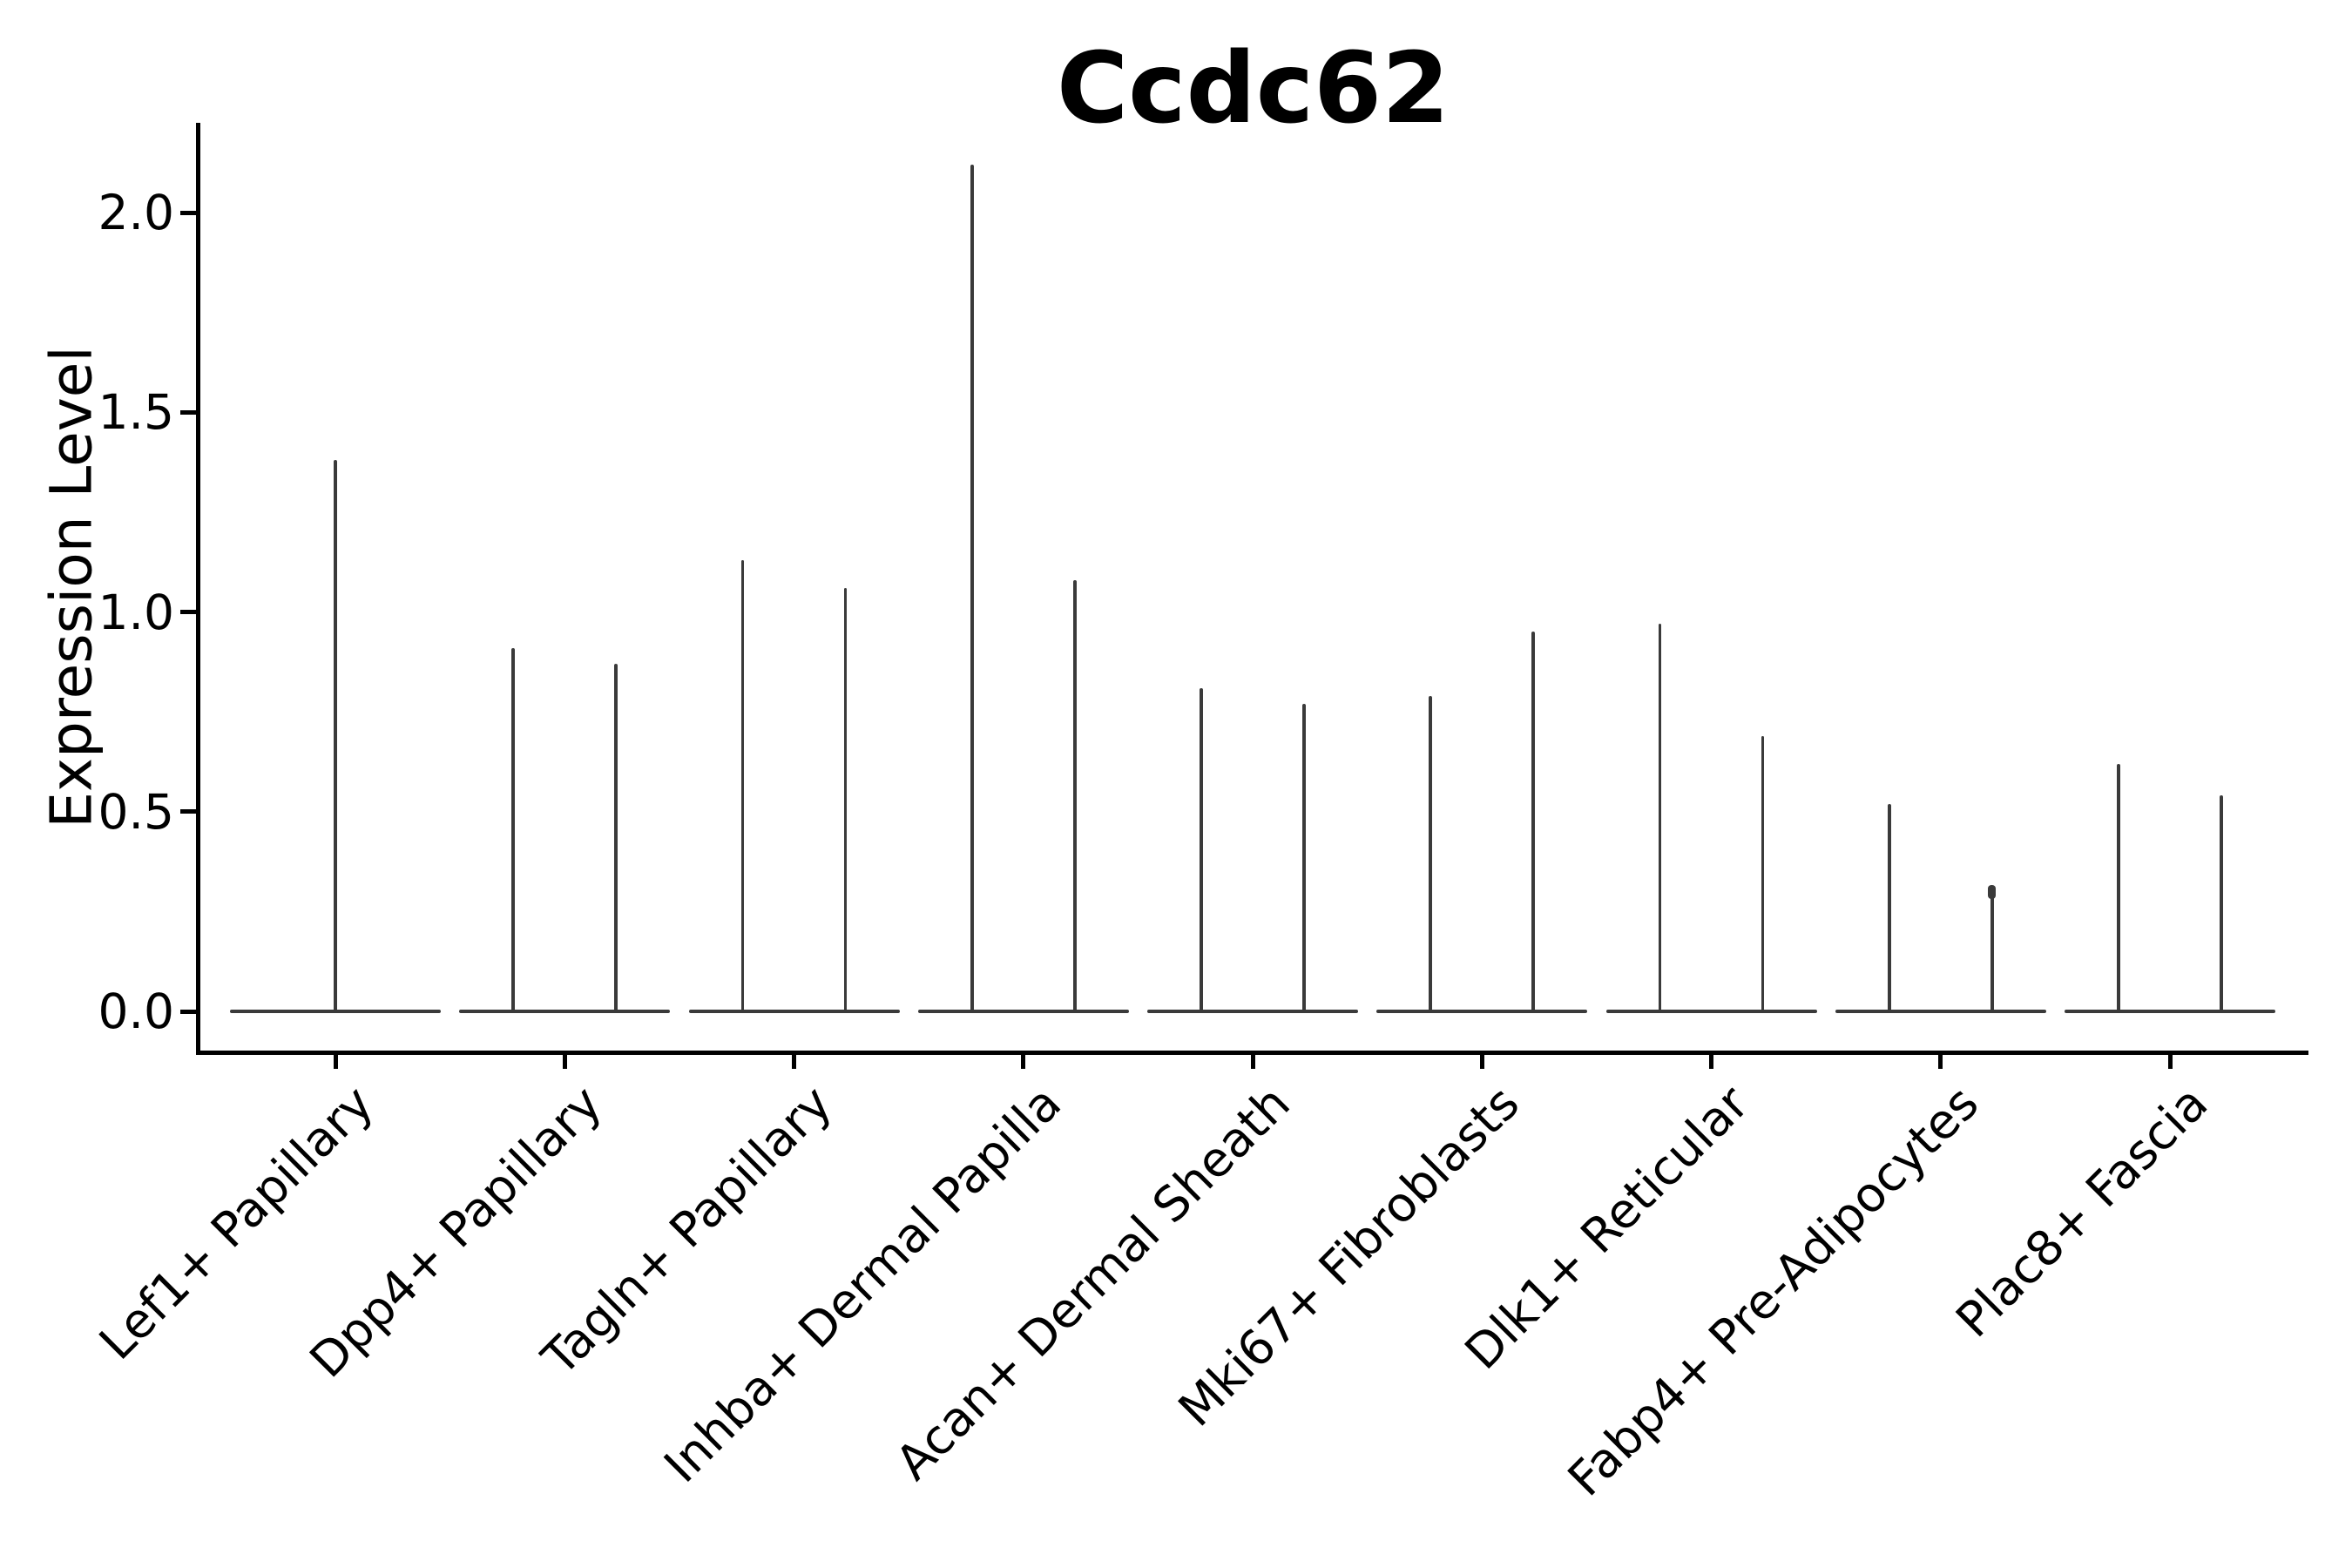 The height and width of the screenshot is (1568, 2352). What do you see at coordinates (136, 811) in the screenshot?
I see `y-tick-label: 0.5` at bounding box center [136, 811].